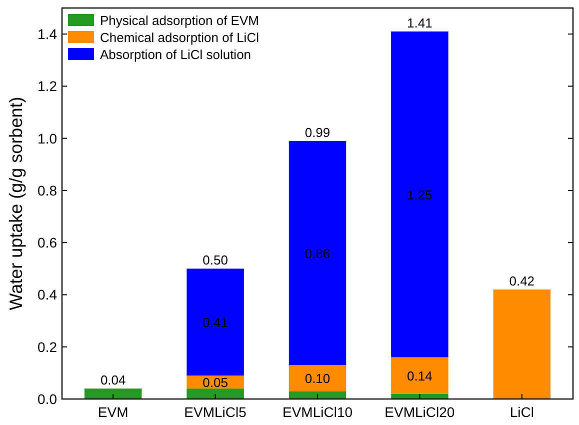 The height and width of the screenshot is (425, 579). What do you see at coordinates (113, 412) in the screenshot?
I see `x-tick-label: EVM` at bounding box center [113, 412].